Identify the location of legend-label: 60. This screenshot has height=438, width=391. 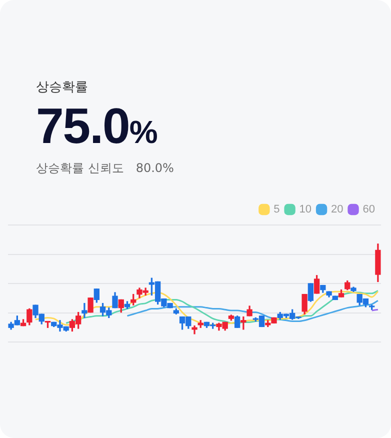
(369, 210).